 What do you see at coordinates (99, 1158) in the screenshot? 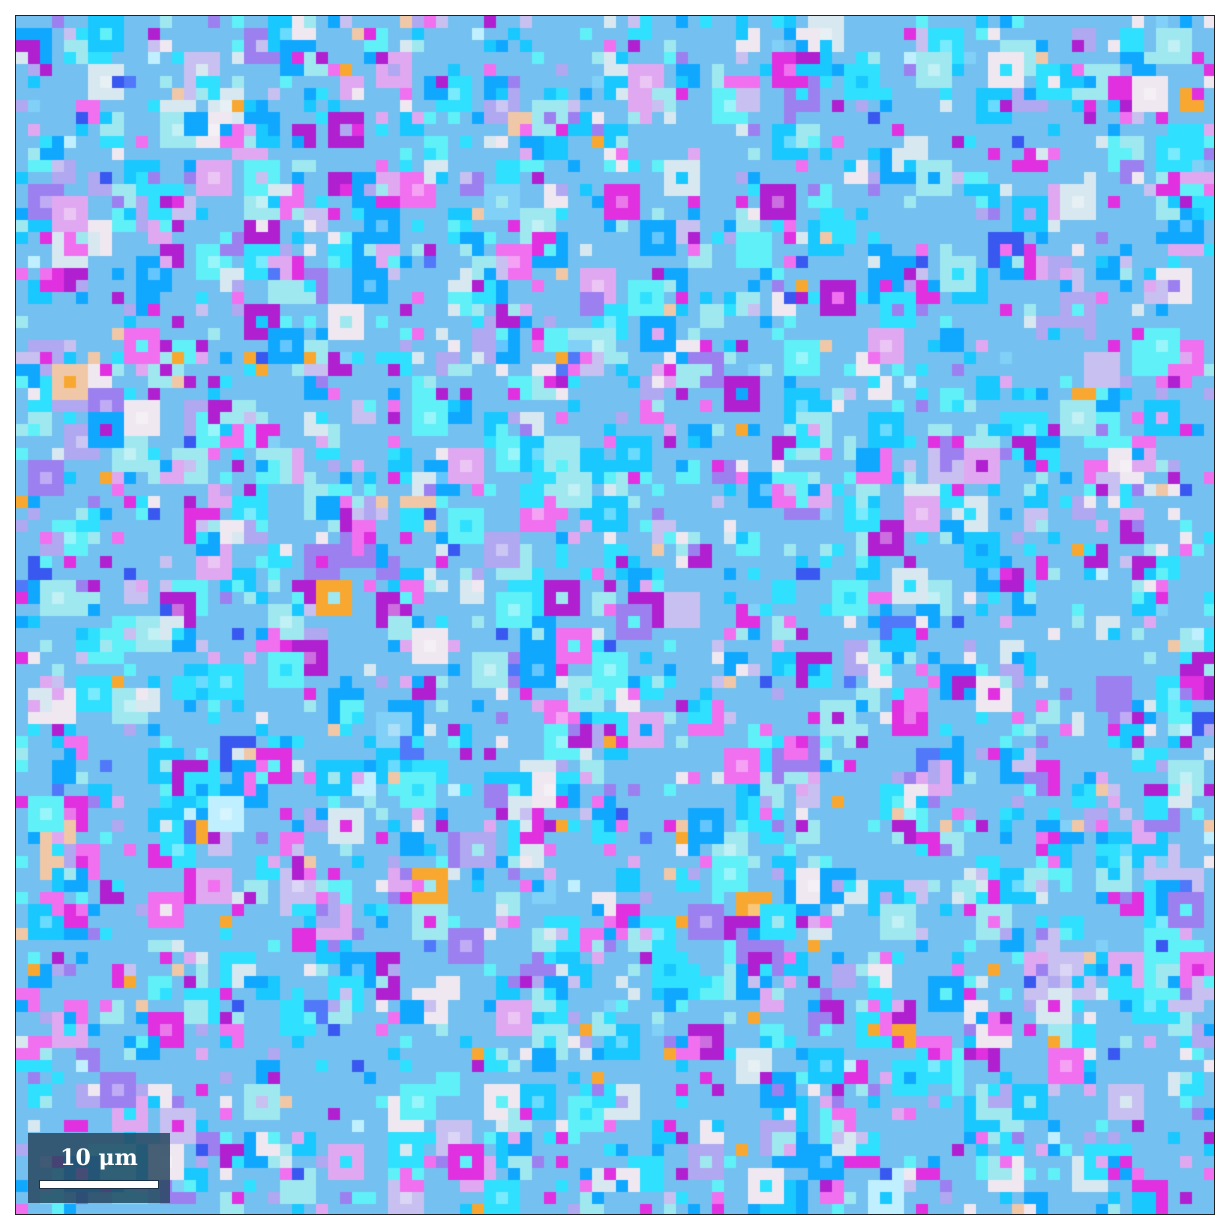
I see `scale-bar-label: 10 μm` at bounding box center [99, 1158].